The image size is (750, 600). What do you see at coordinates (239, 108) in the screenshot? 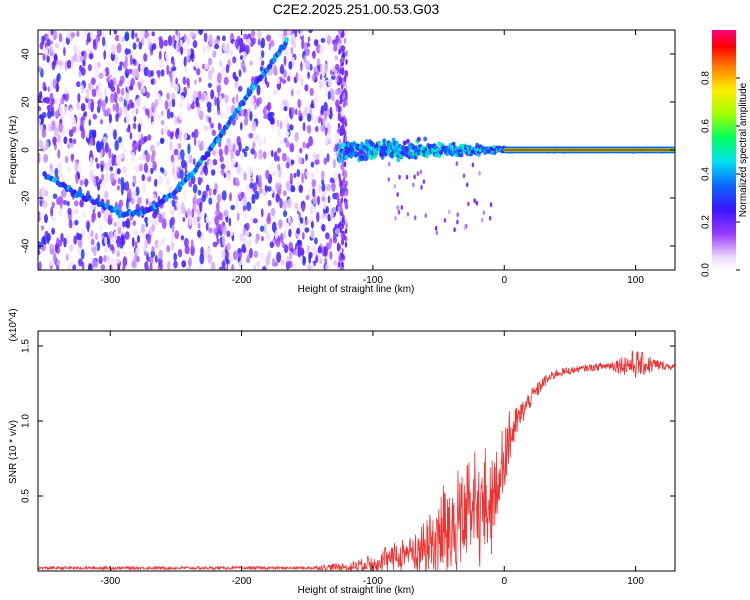
I see `trace-point` at bounding box center [239, 108].